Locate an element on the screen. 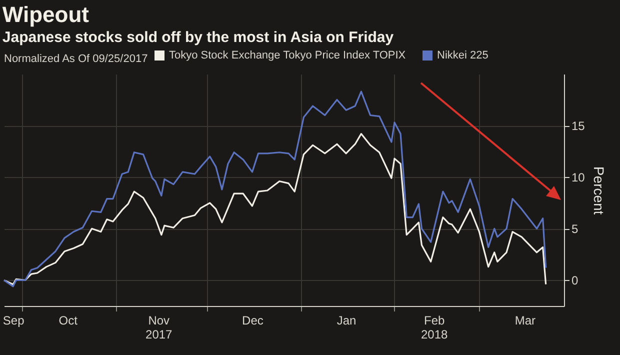 The width and height of the screenshot is (620, 355). x-tick-label: Mar is located at coordinates (525, 321).